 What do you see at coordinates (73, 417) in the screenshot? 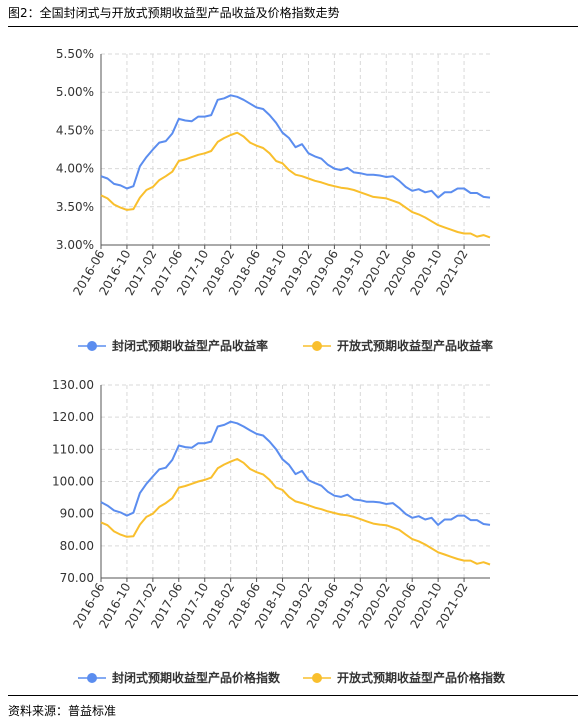
I see `y-tick-label: 120.00` at bounding box center [73, 417].